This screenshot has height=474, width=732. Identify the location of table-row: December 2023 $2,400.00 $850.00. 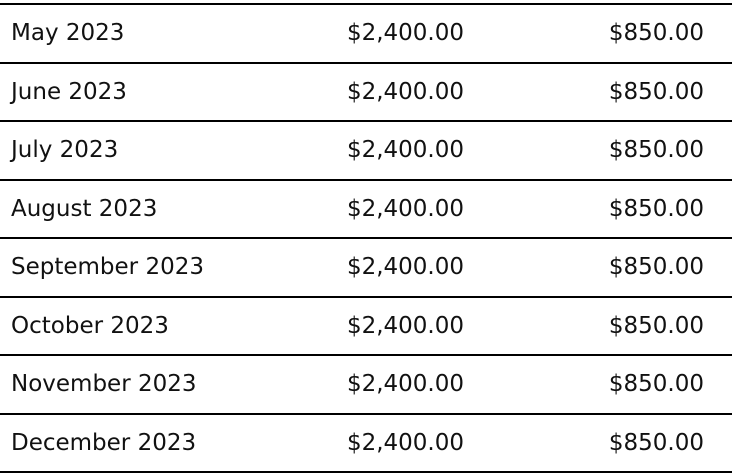
(366, 442).